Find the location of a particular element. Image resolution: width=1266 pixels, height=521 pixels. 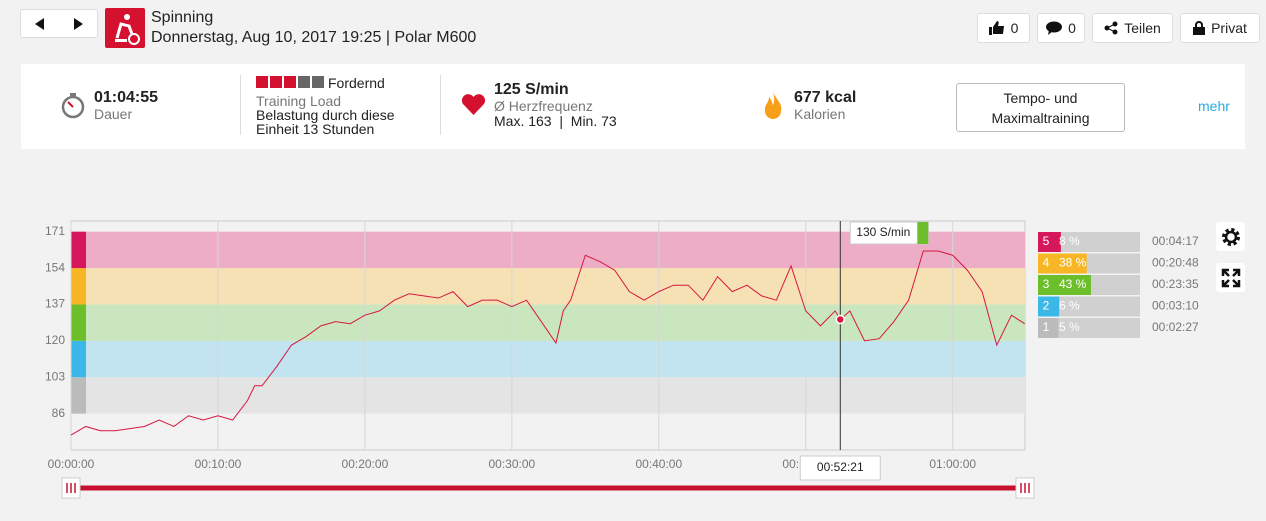

zone-percent: 38 % is located at coordinates (1073, 263).